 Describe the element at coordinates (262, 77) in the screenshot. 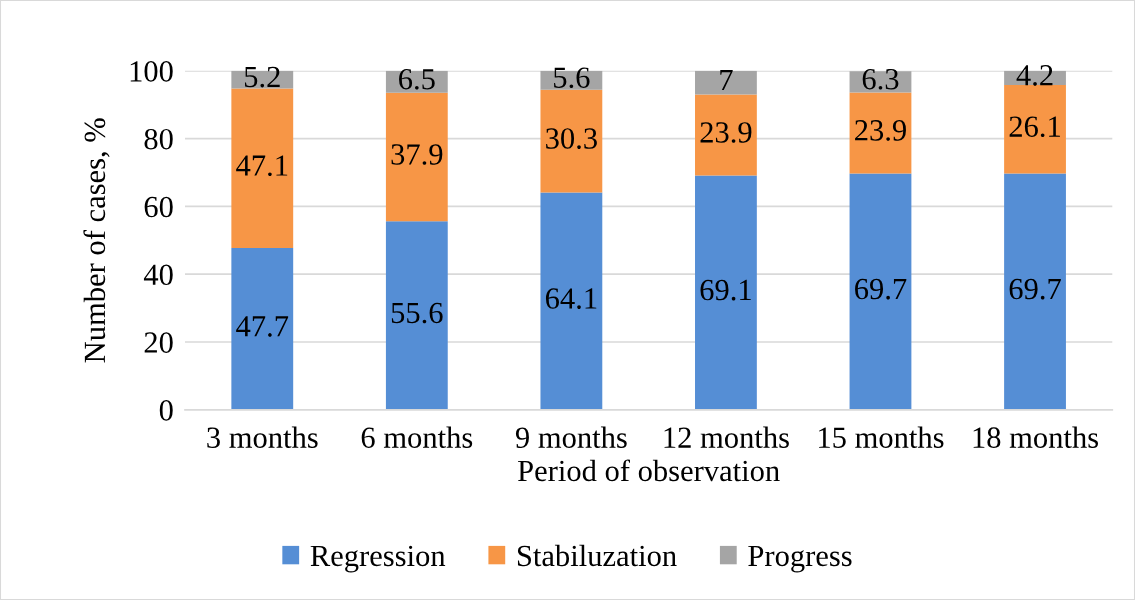

I see `data-label: 5.2` at that location.